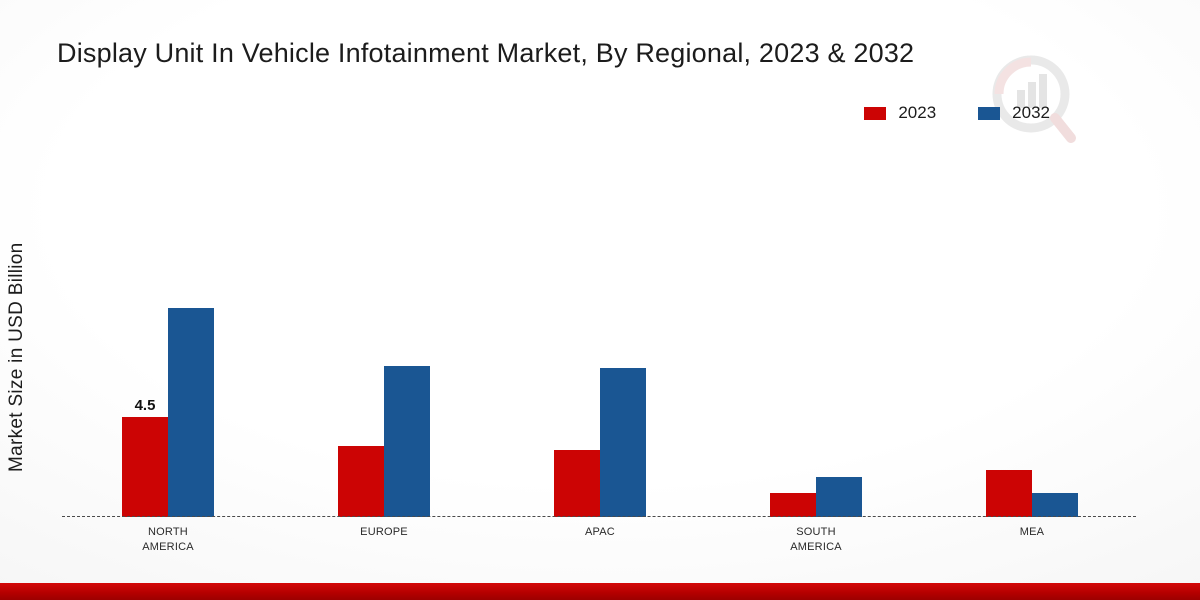  Describe the element at coordinates (816, 539) in the screenshot. I see `x-tick-label-south-america: SOUTH AMERICA` at that location.